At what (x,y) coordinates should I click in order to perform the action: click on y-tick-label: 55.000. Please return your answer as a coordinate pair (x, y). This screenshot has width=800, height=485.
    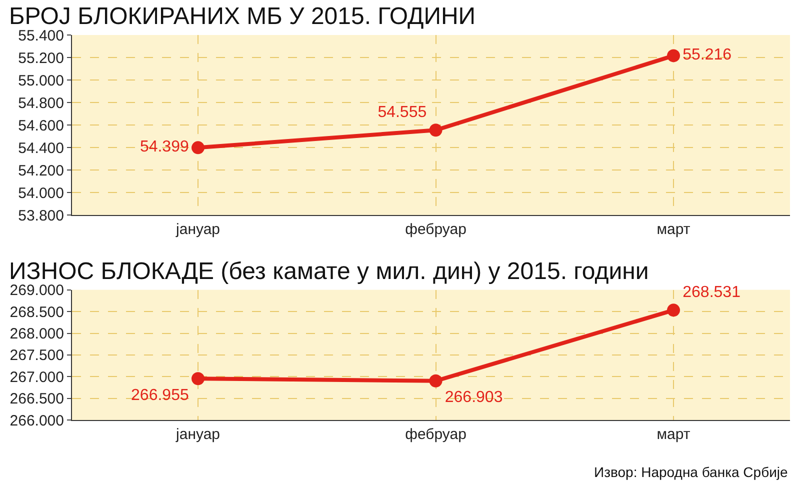
    Looking at the image, I should click on (41, 81).